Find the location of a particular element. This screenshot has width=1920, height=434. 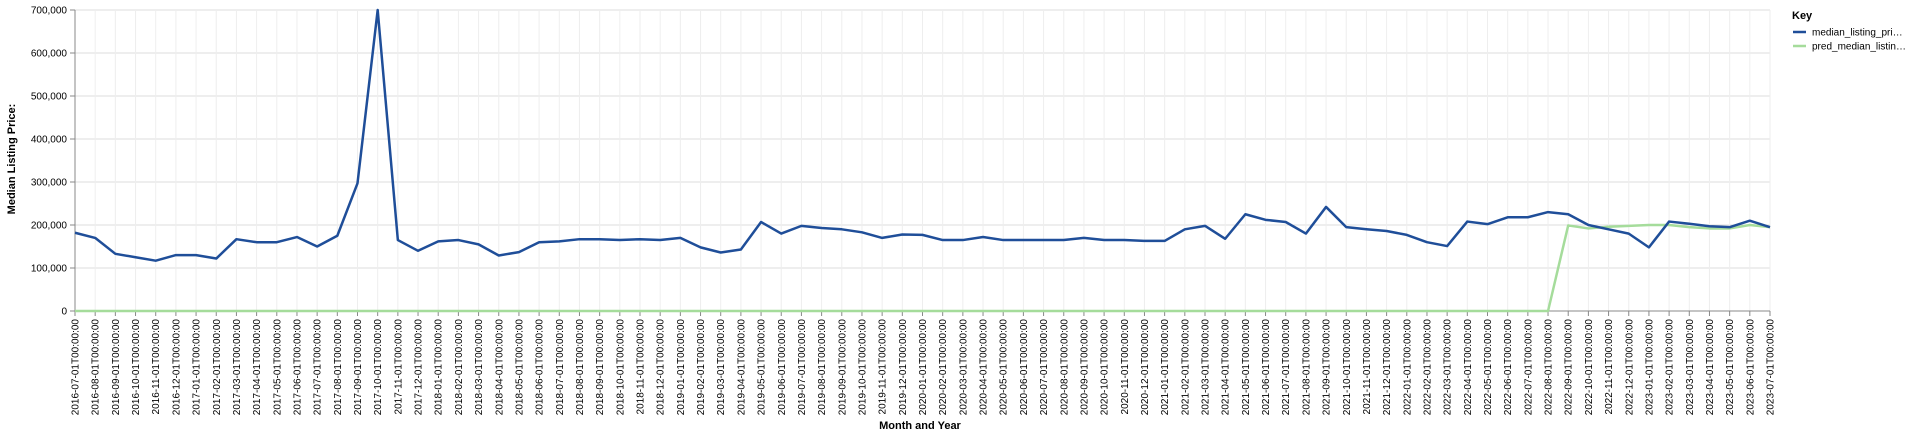

x-tick-label: 2020-08-01T00:00:00 is located at coordinates (1064, 367).